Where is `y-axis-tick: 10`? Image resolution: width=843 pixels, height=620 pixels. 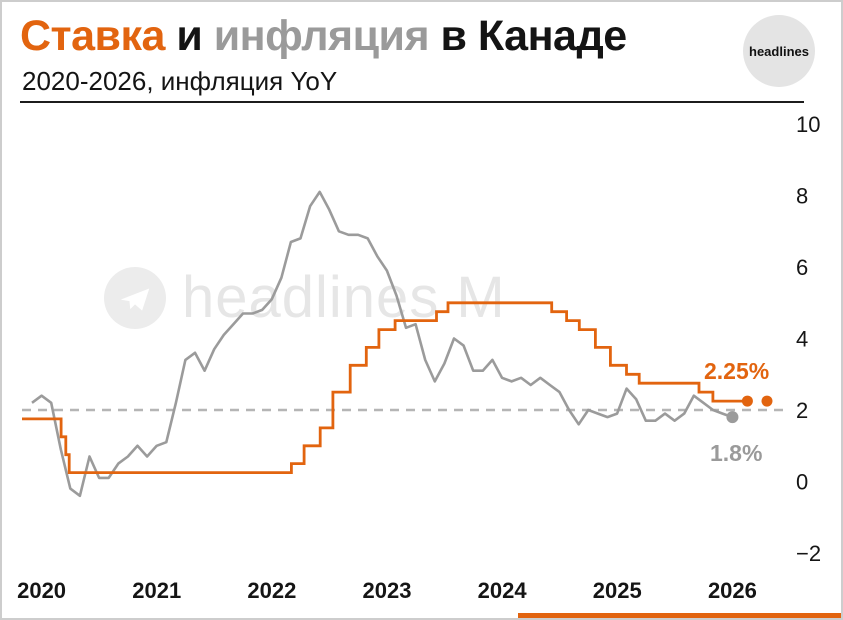 y-axis-tick: 10 is located at coordinates (808, 124).